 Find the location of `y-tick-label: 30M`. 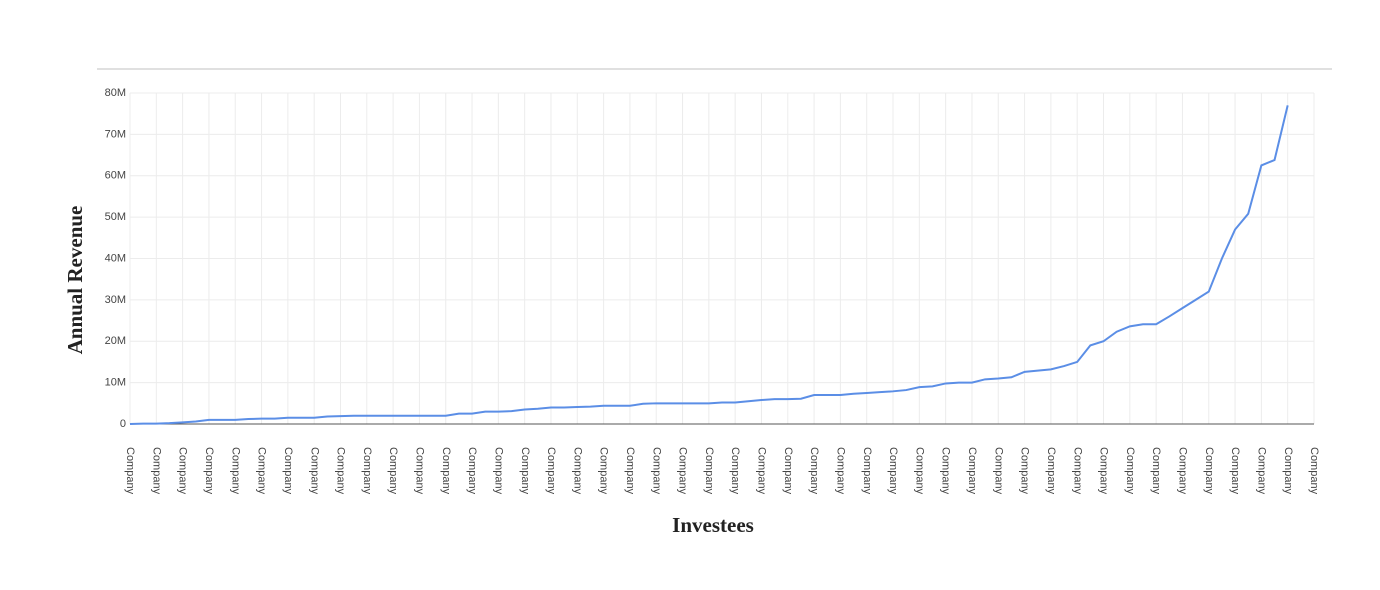

y-tick-label: 30M is located at coordinates (115, 300).